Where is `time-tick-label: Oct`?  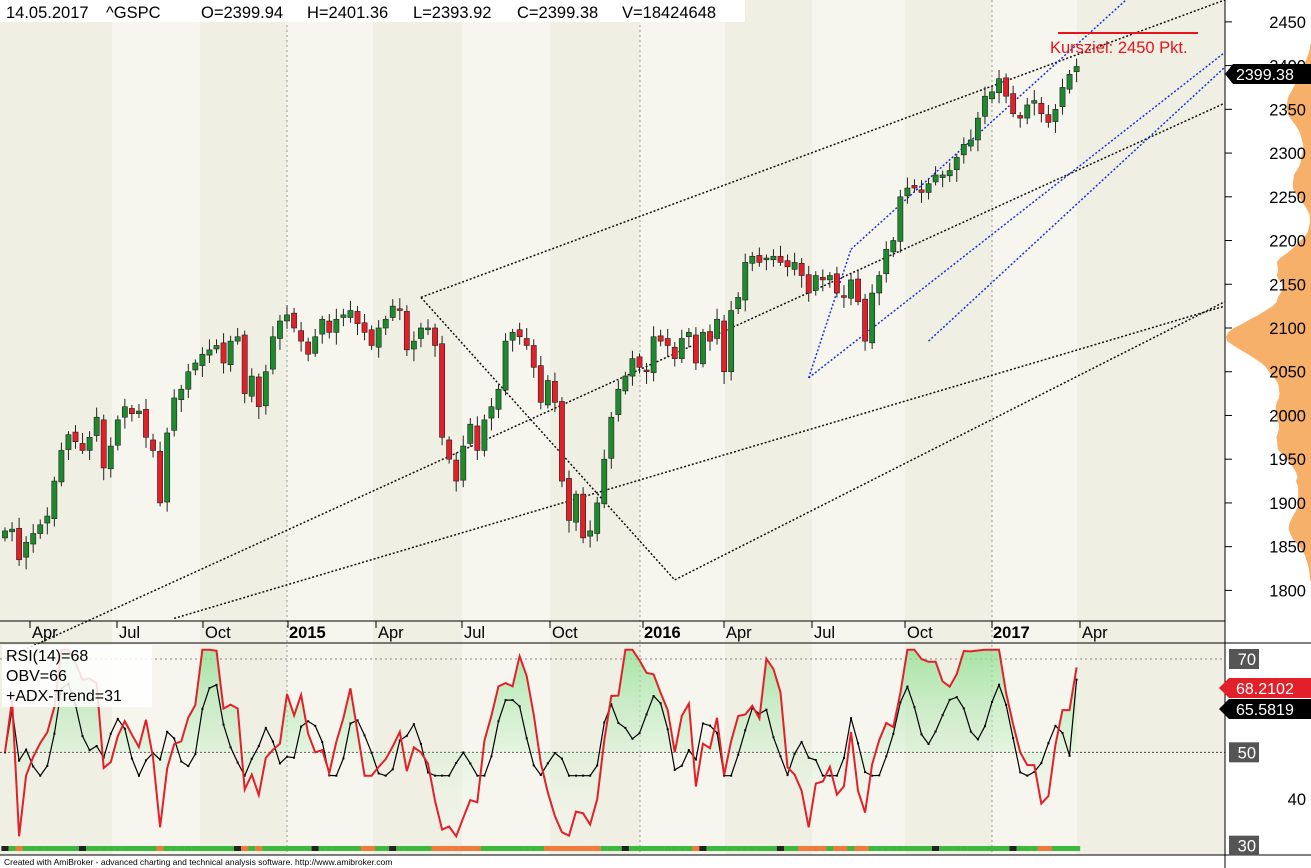
time-tick-label: Oct is located at coordinates (565, 633).